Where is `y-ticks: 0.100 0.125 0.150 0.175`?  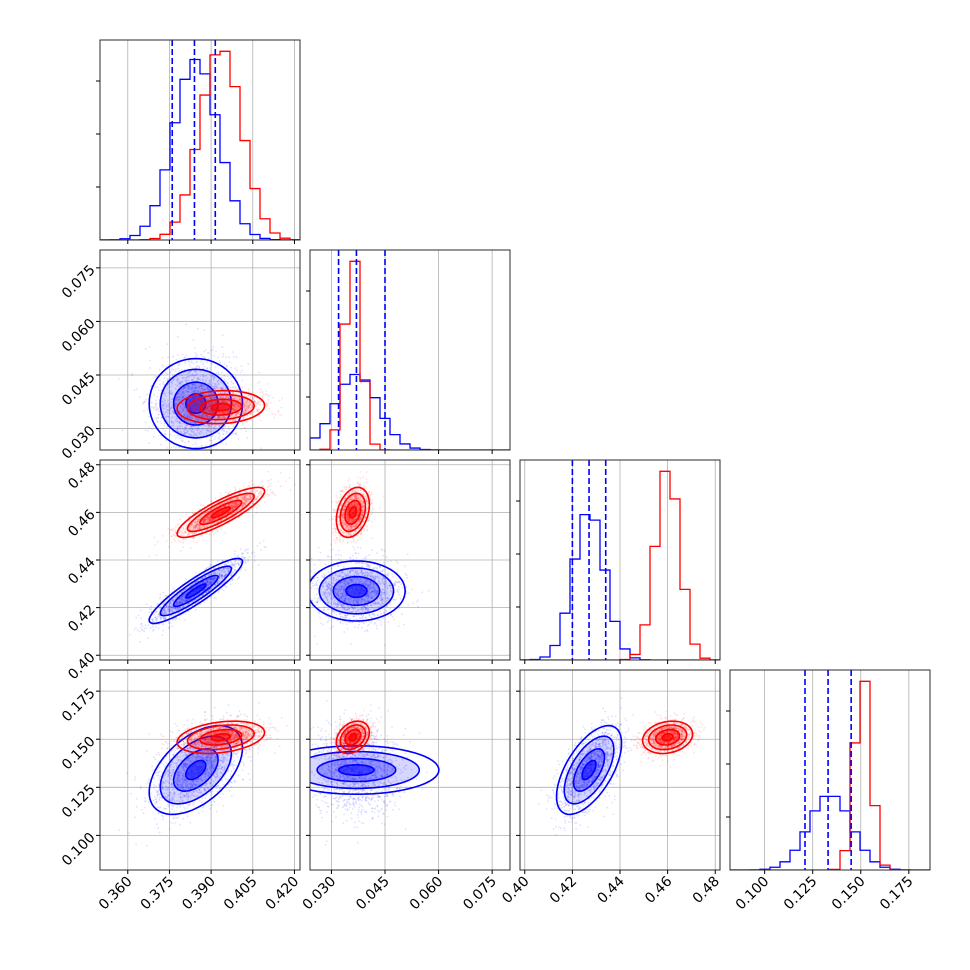
y-ticks: 0.100 0.125 0.150 0.175 is located at coordinates (79, 777).